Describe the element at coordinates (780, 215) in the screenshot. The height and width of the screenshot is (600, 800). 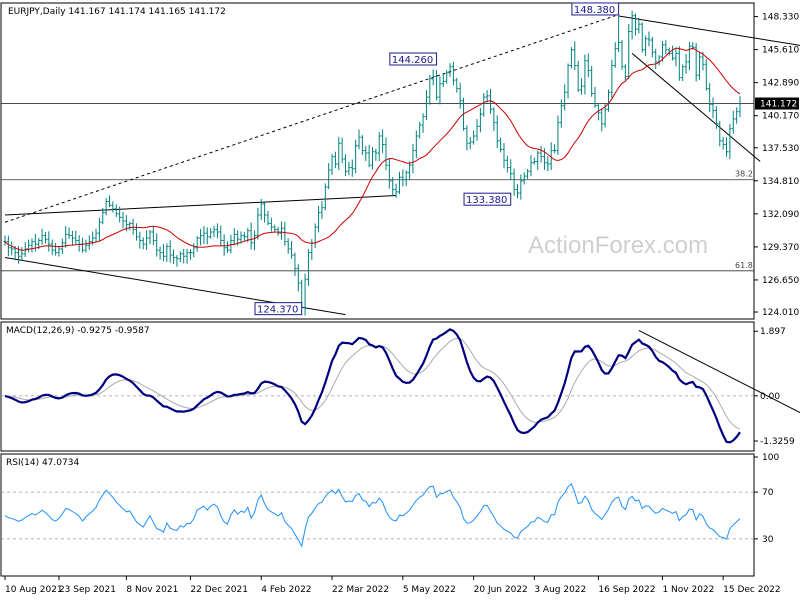
I see `price-axis-label: 132.090` at that location.